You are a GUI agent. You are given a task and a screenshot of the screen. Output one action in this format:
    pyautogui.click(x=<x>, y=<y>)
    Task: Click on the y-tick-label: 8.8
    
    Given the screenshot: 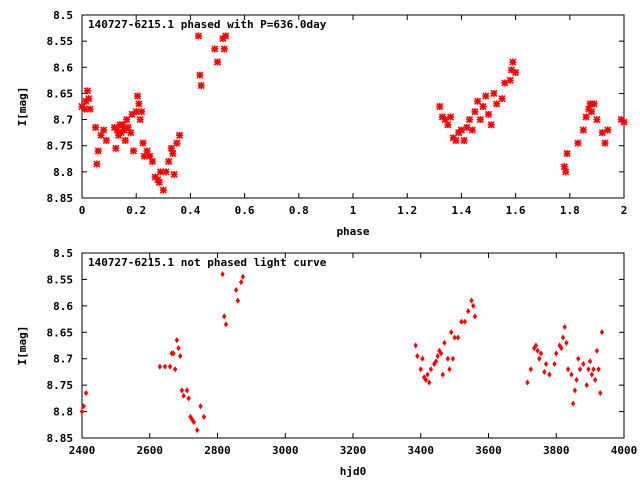 What is the action you would take?
    pyautogui.click(x=63, y=172)
    